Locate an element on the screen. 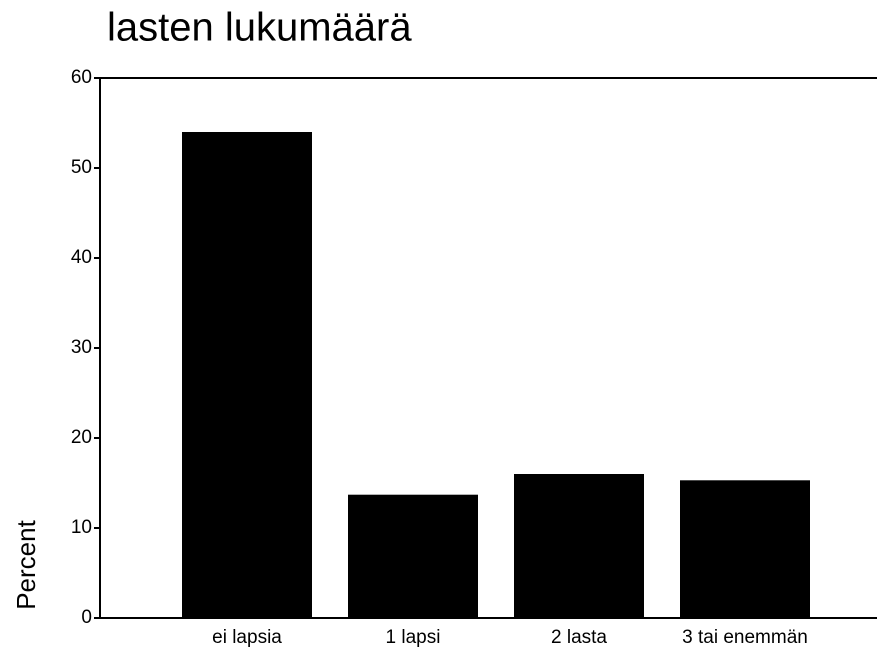 Image resolution: width=877 pixels, height=655 pixels. chart-title: lasten lukumäärä is located at coordinates (259, 28).